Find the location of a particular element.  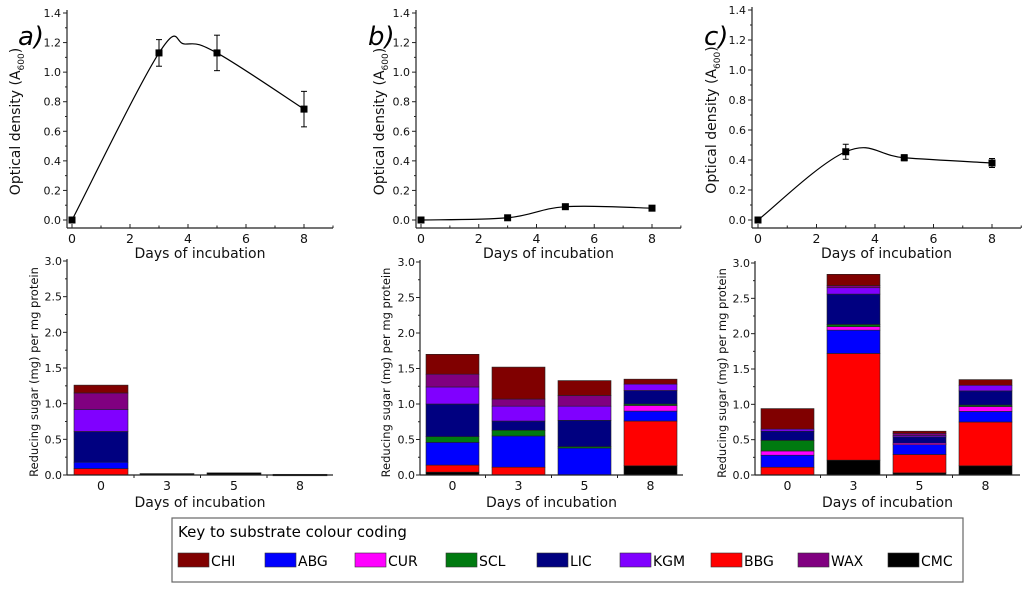

bar-stack is located at coordinates (985, 427).